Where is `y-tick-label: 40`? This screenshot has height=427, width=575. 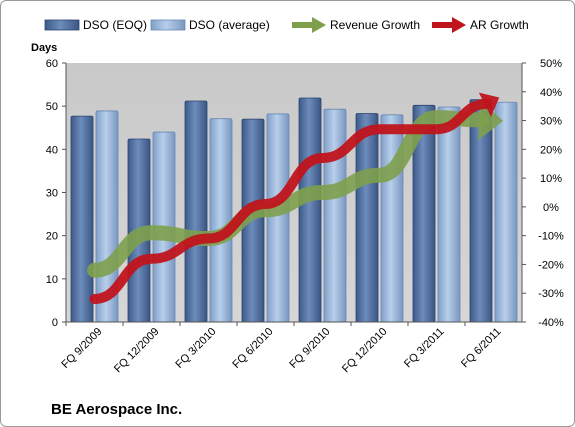 y-tick-label: 40 is located at coordinates (52, 150).